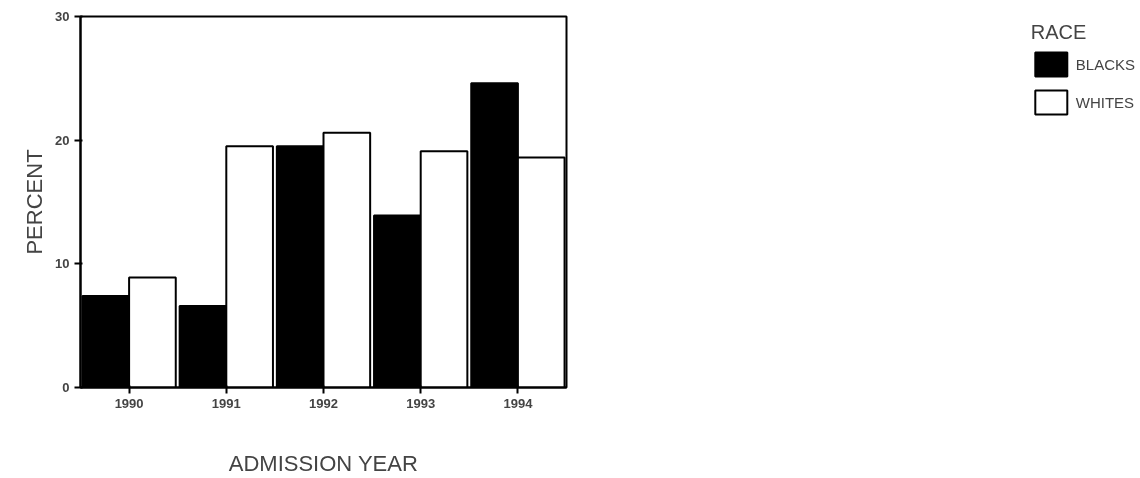 This screenshot has width=1140, height=478. What do you see at coordinates (518, 403) in the screenshot?
I see `x-tick-label: 1994` at bounding box center [518, 403].